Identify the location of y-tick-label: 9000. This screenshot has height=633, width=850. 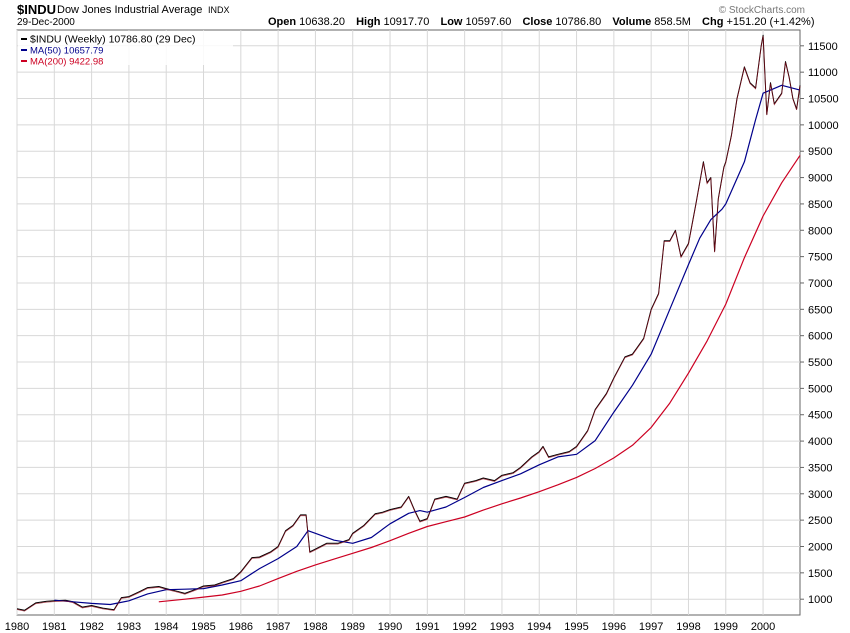
(820, 179).